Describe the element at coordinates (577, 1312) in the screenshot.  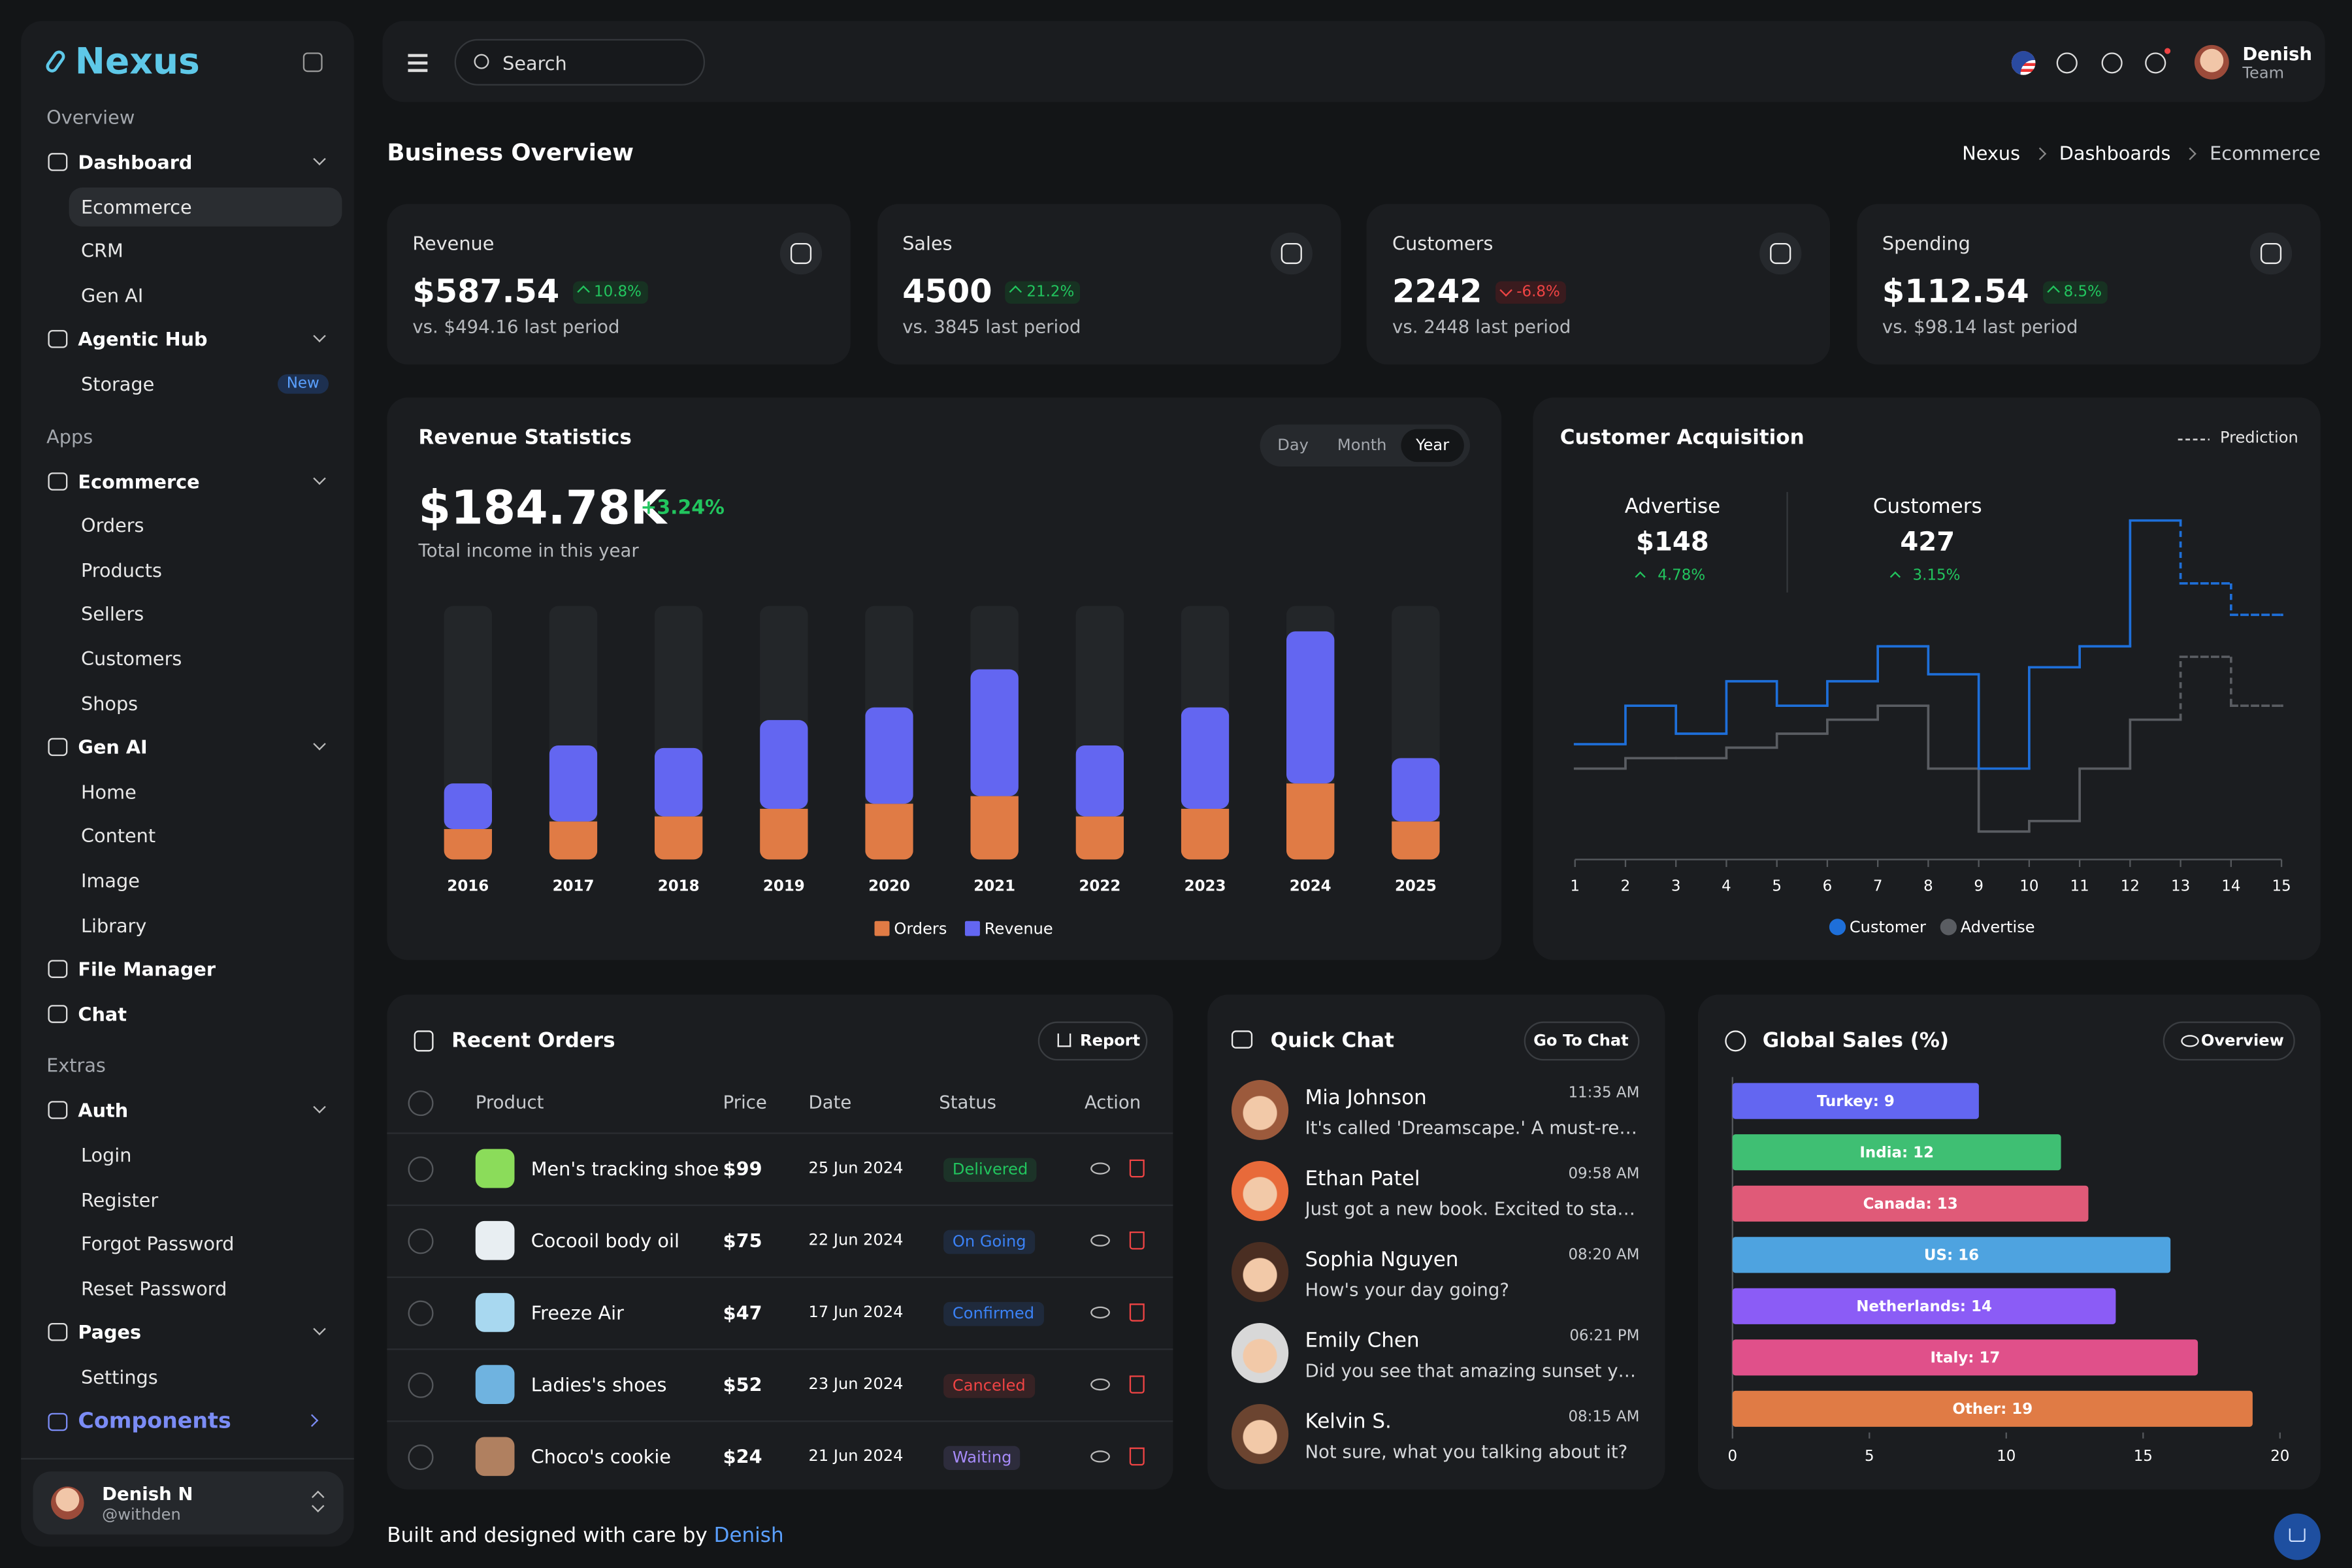
I see `product-name: Freeze Air` at that location.